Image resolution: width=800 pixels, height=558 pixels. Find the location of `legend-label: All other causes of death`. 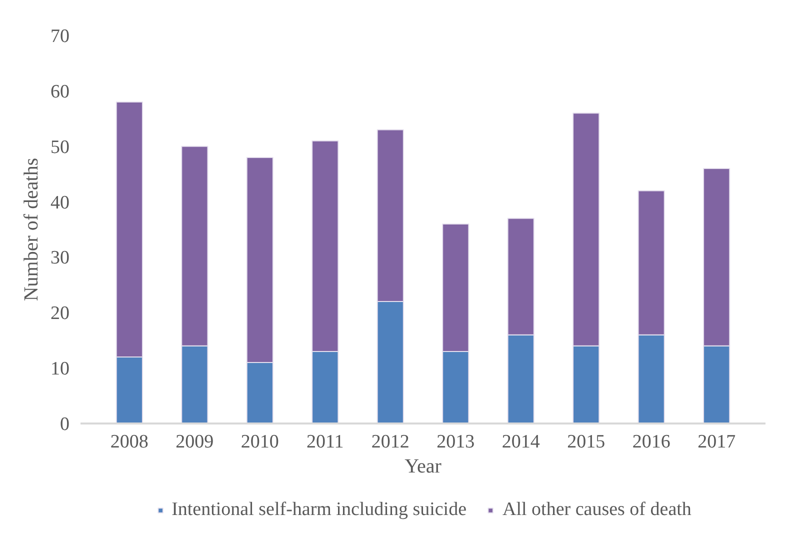

legend-label: All other causes of death is located at coordinates (597, 510).